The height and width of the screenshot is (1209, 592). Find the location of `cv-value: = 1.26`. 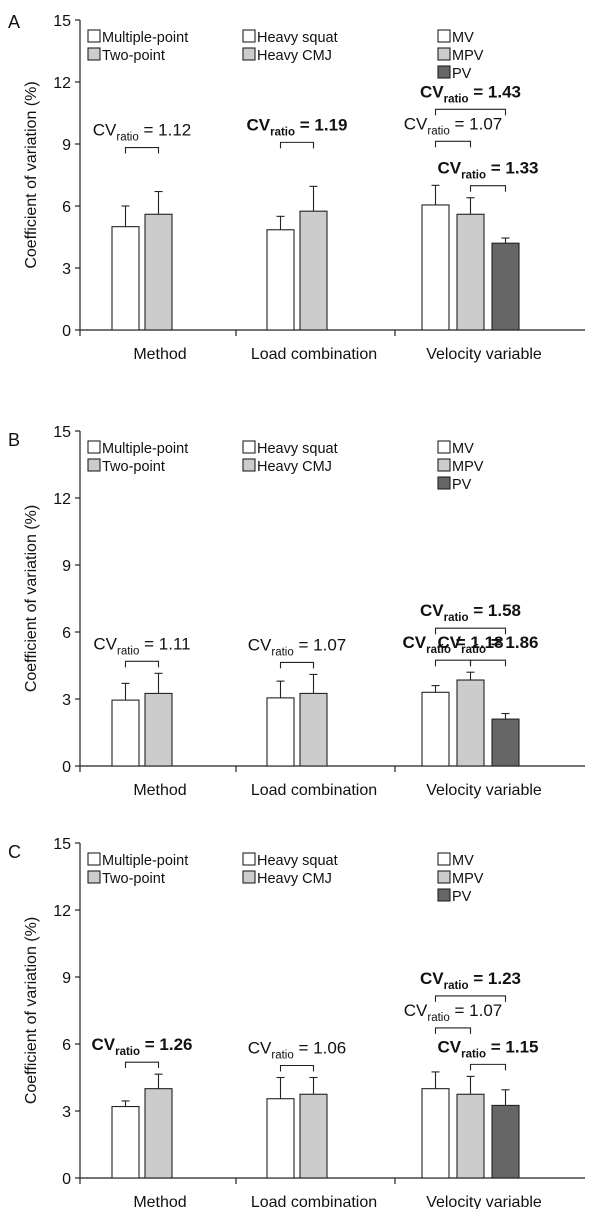

cv-value: = 1.26 is located at coordinates (166, 1044).